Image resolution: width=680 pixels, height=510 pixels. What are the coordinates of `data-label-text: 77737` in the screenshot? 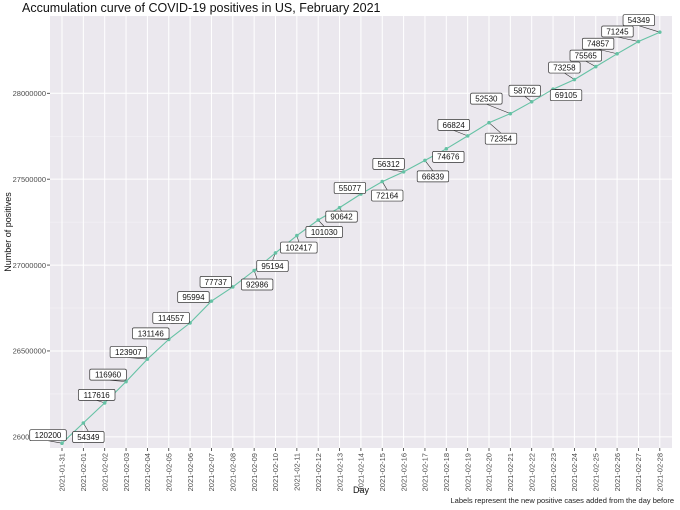 It's located at (216, 282).